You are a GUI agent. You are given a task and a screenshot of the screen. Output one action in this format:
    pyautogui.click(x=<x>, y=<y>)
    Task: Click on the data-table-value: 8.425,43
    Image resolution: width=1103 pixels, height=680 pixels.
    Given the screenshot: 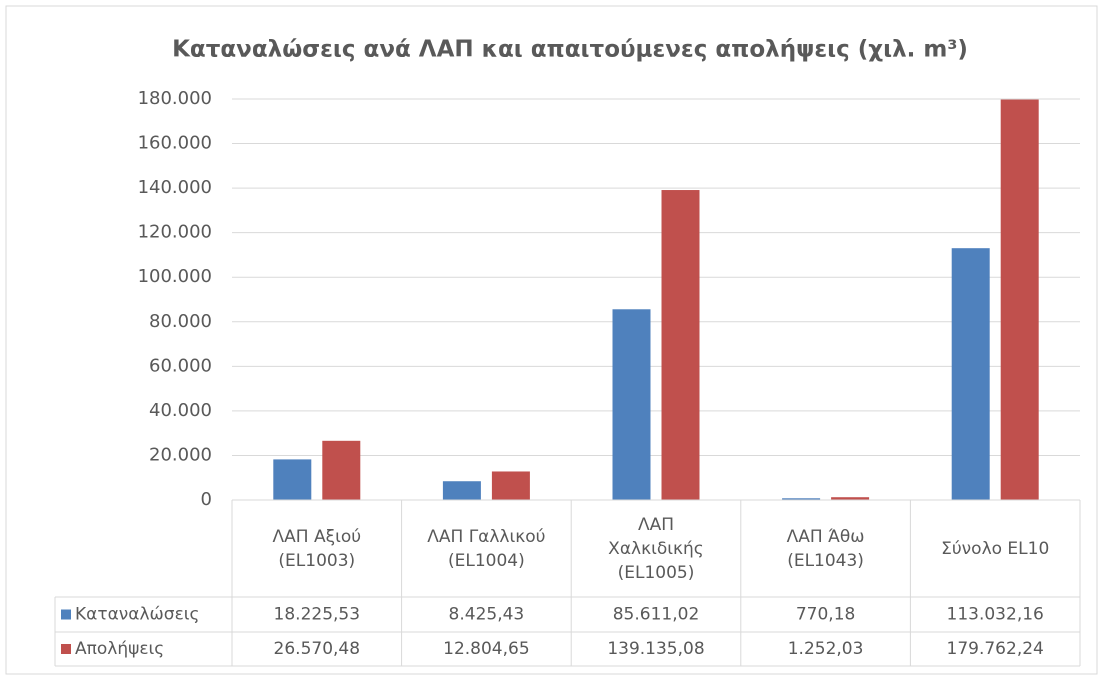 What is the action you would take?
    pyautogui.click(x=487, y=615)
    